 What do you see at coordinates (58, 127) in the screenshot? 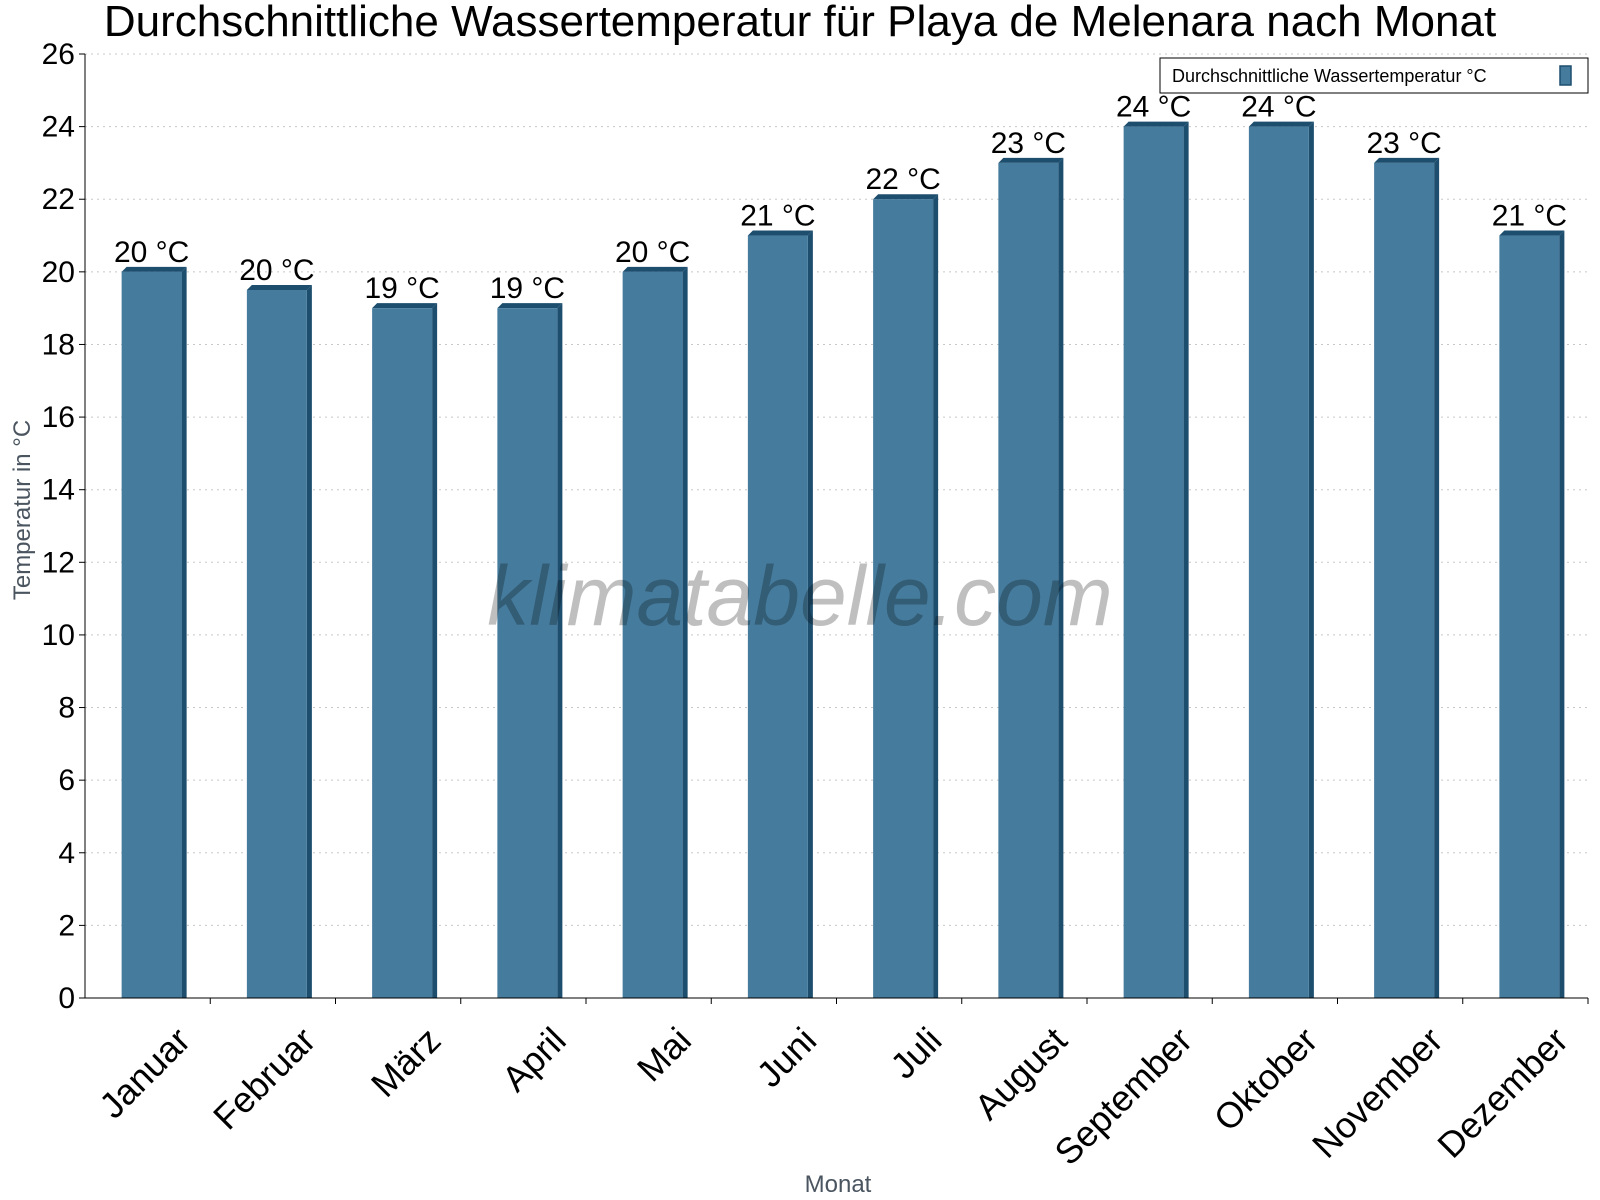
I see `y-tick-label: 24` at bounding box center [58, 127].